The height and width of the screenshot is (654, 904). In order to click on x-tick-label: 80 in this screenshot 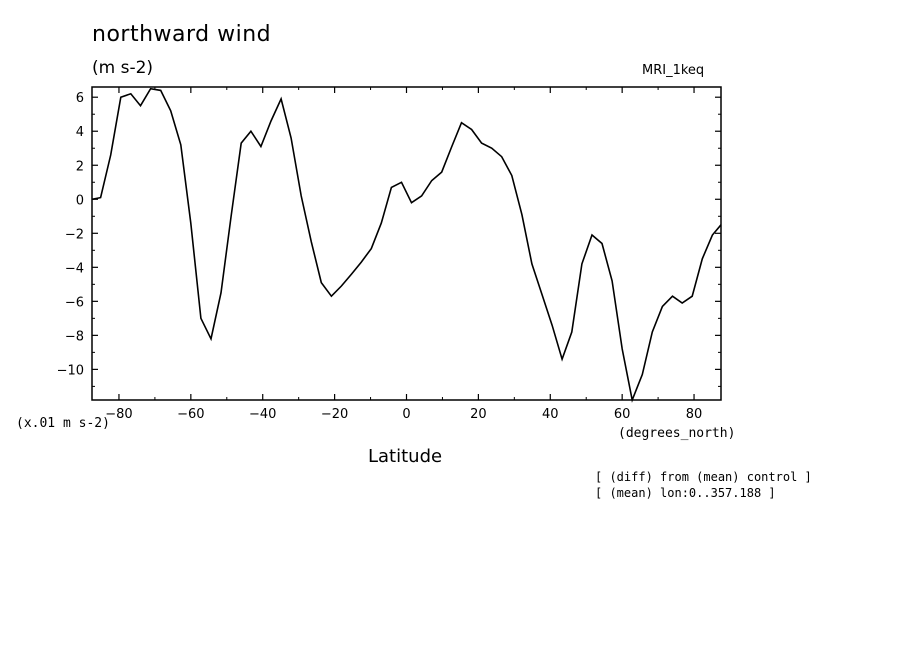, I will do `click(694, 414)`.